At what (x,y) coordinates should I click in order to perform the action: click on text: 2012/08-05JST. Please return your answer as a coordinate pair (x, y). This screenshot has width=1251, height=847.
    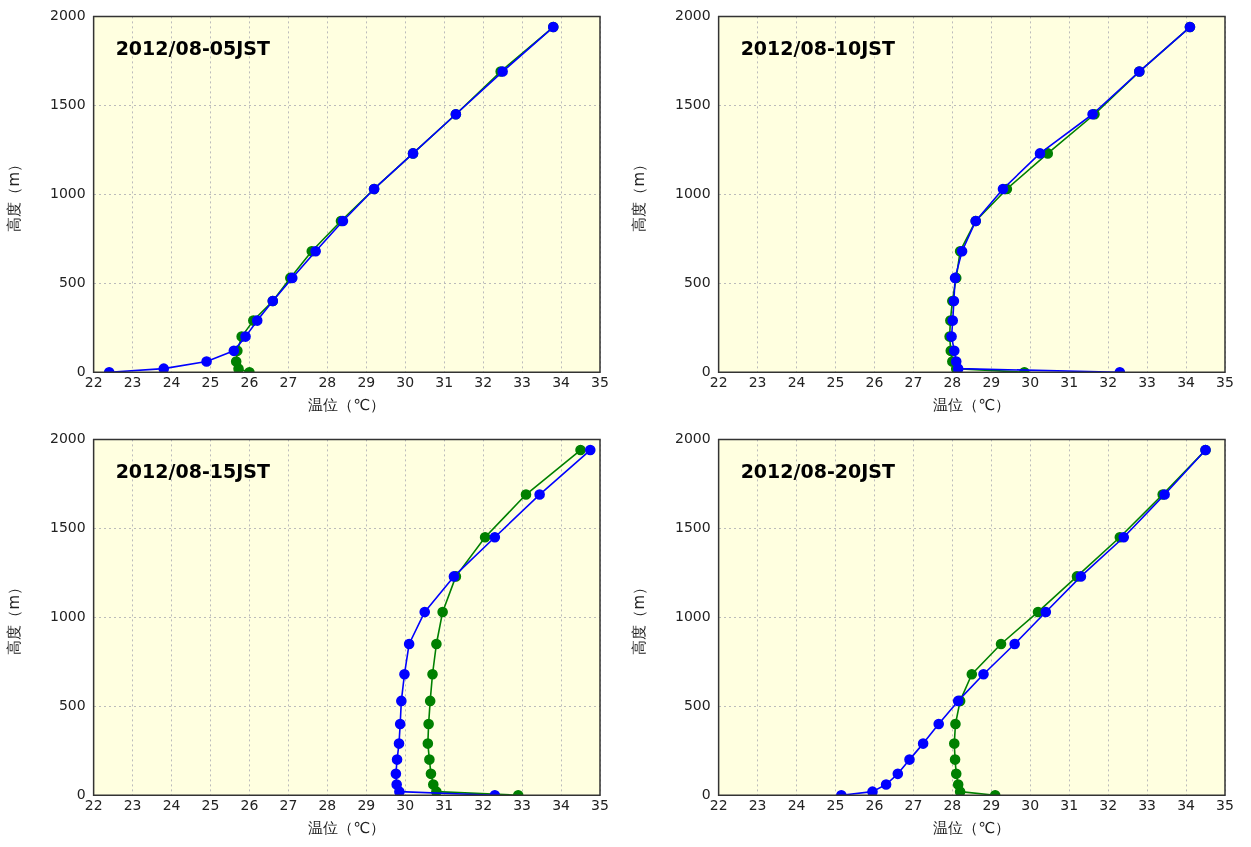
    Looking at the image, I should click on (192, 48).